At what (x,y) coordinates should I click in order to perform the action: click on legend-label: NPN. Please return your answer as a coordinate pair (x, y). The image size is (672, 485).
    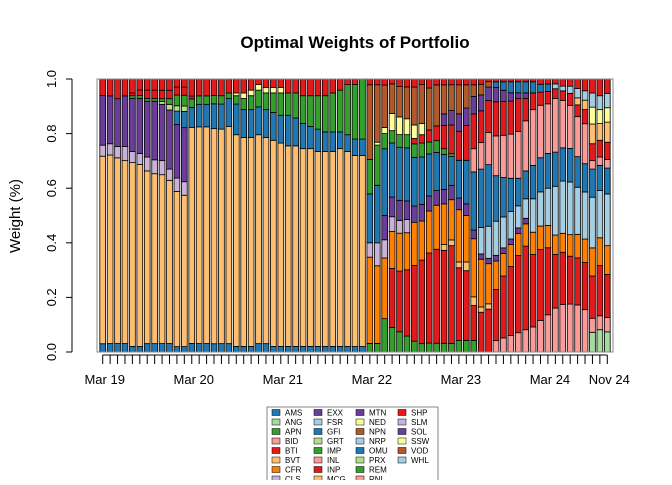
    Looking at the image, I should click on (377, 432).